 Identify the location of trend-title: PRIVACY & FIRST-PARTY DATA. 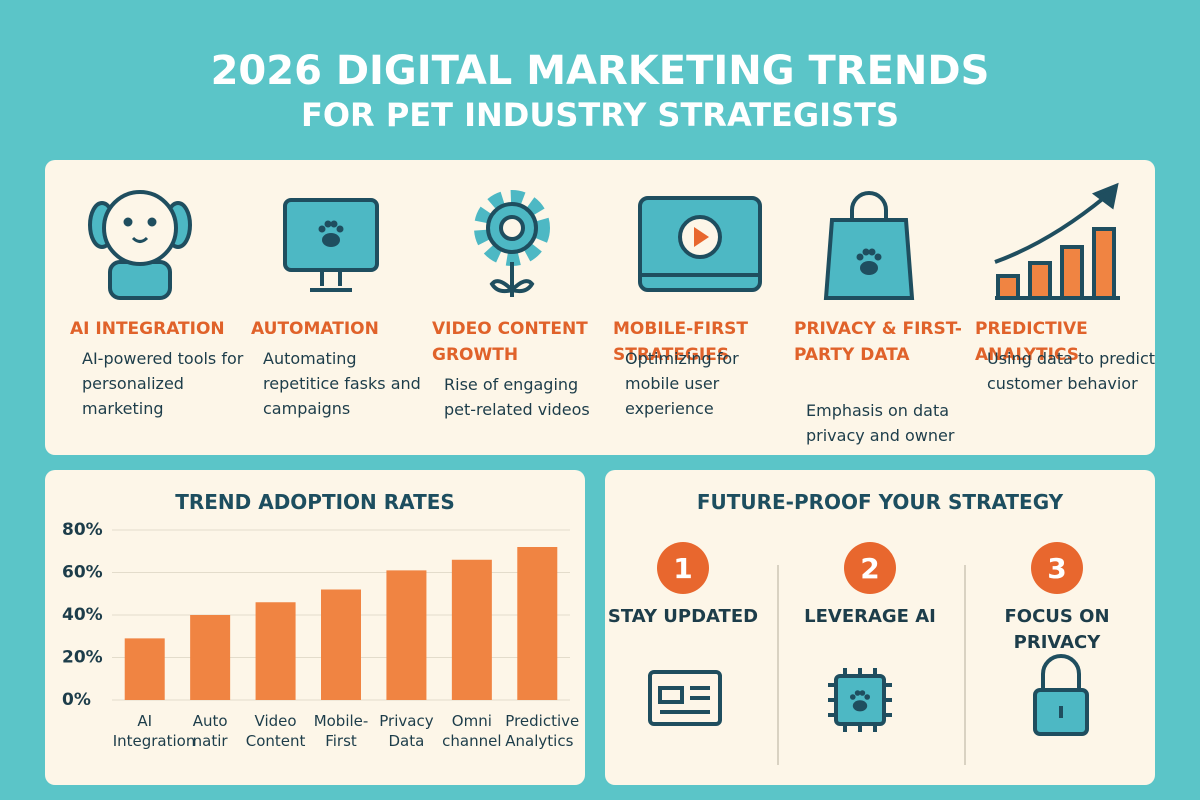
(878, 342).